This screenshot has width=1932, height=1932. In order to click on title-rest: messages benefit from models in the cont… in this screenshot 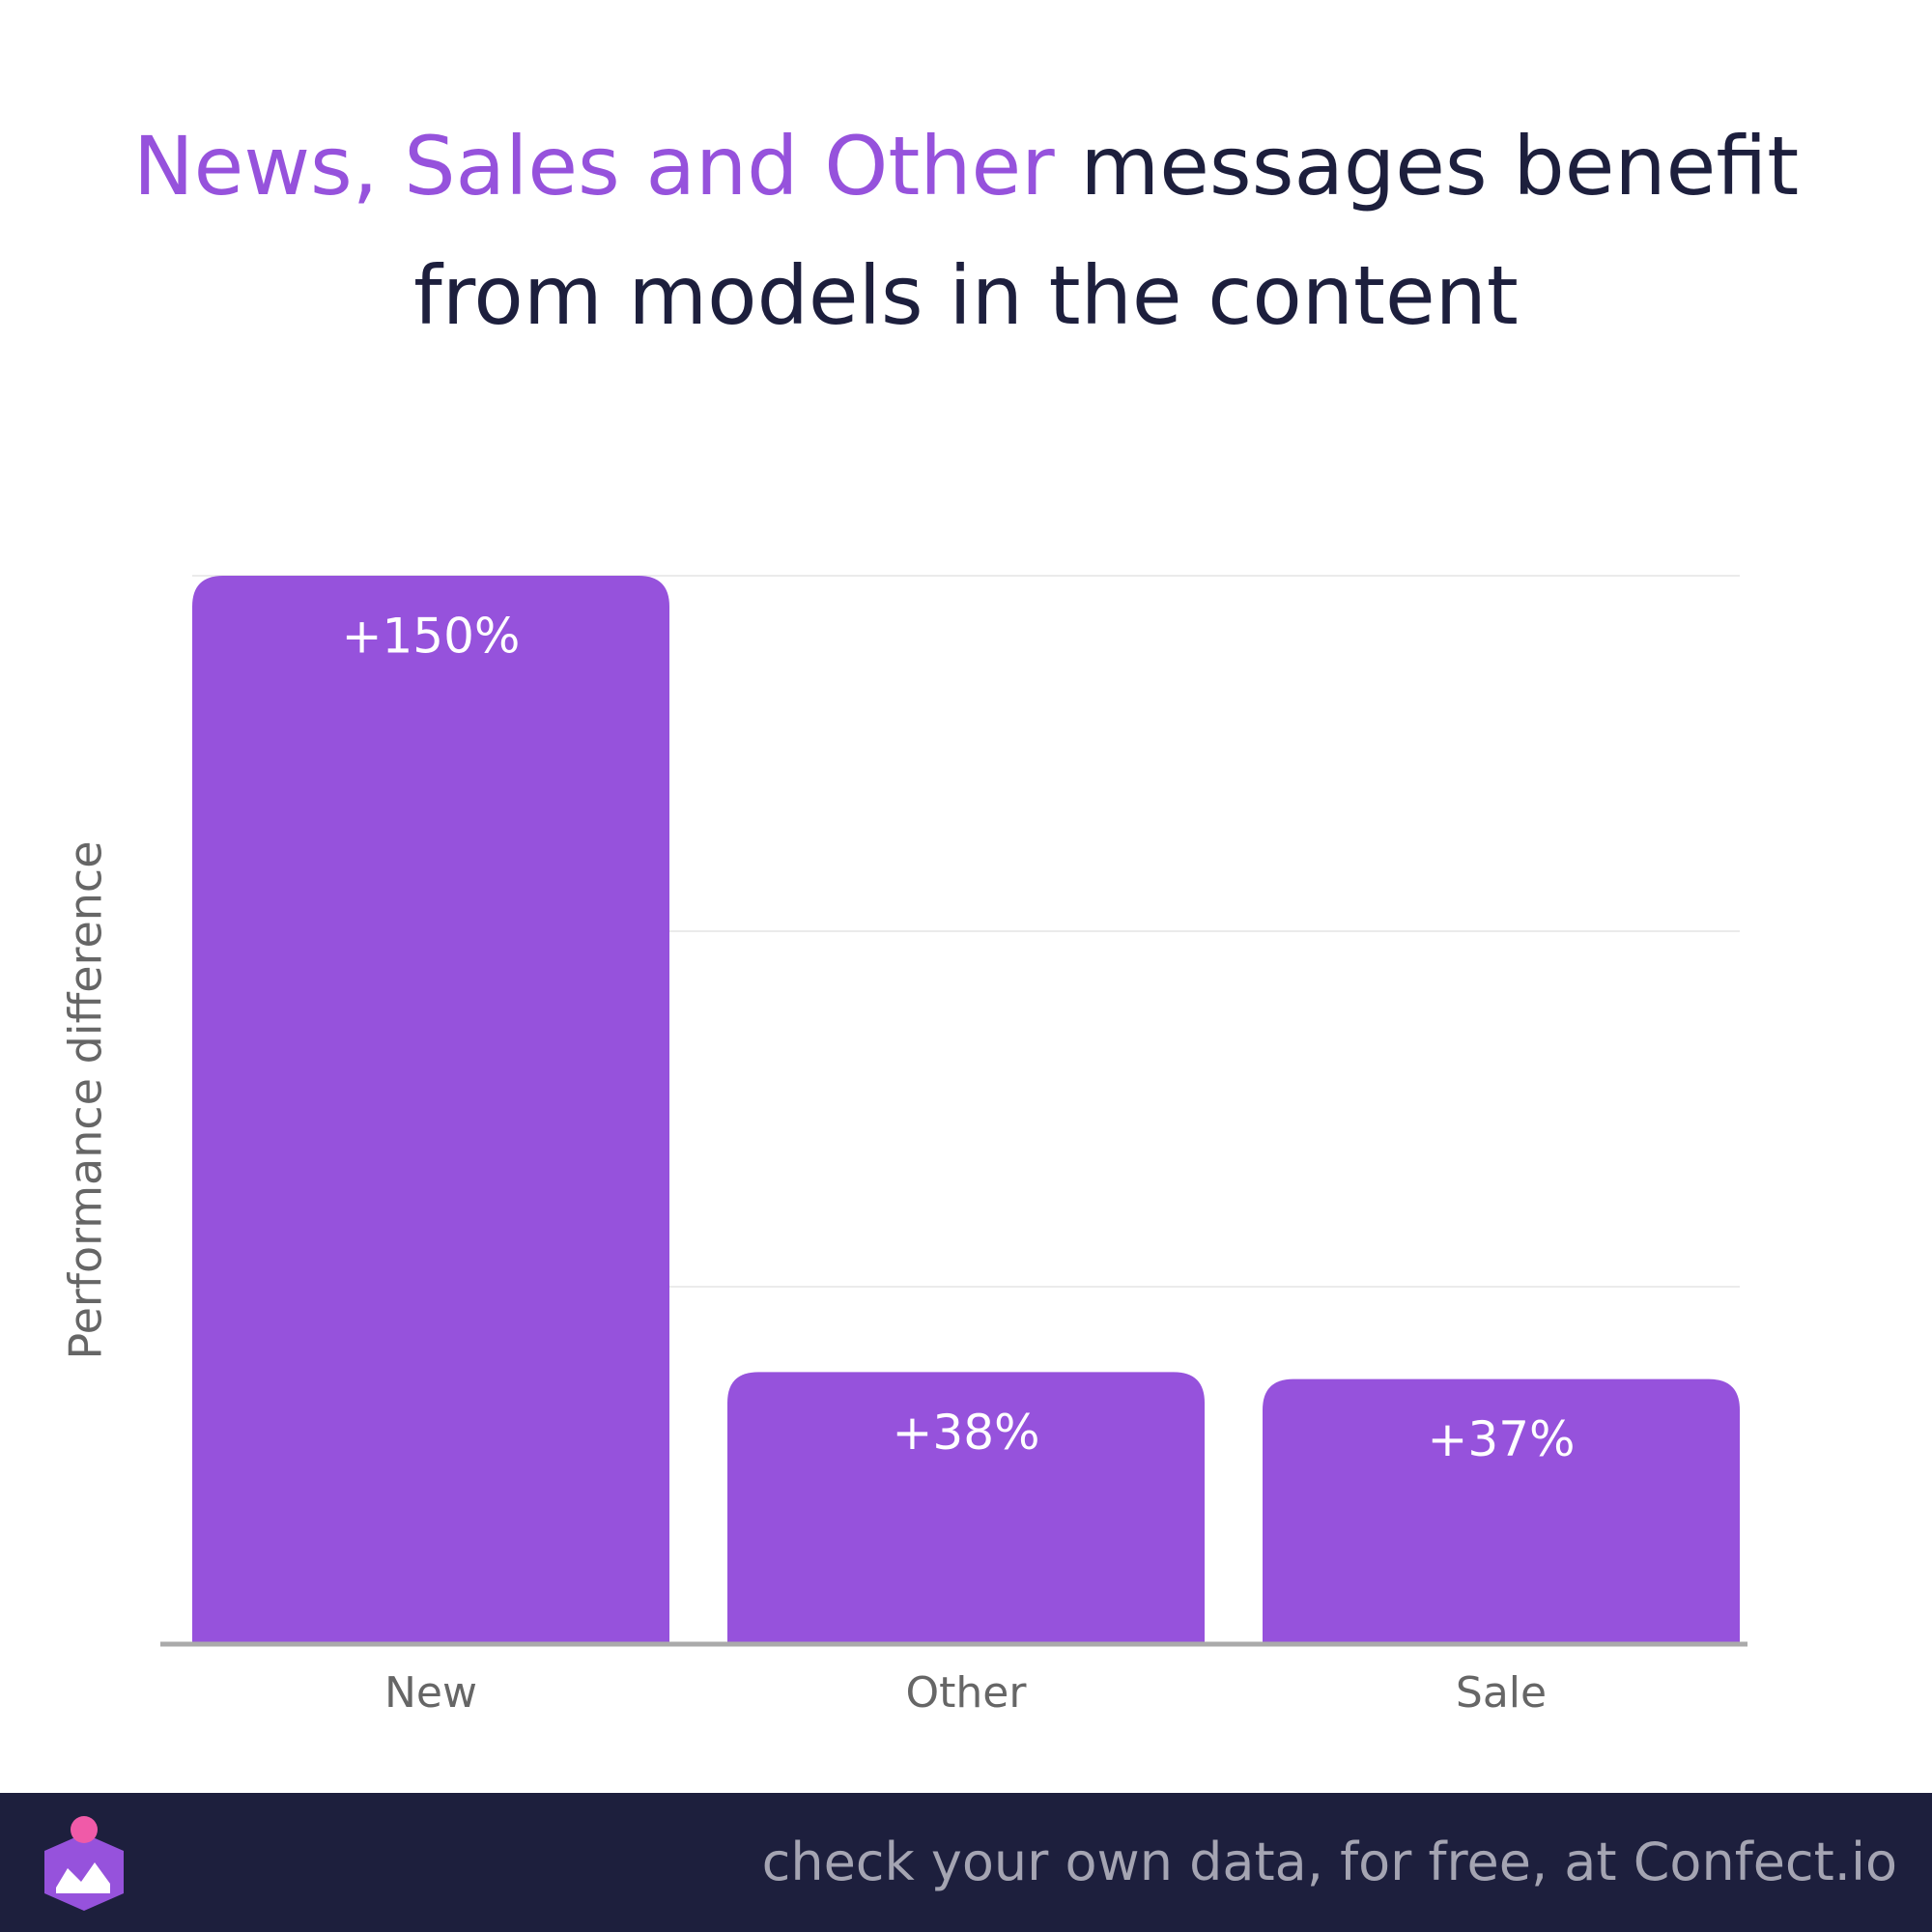, I will do `click(1106, 231)`.